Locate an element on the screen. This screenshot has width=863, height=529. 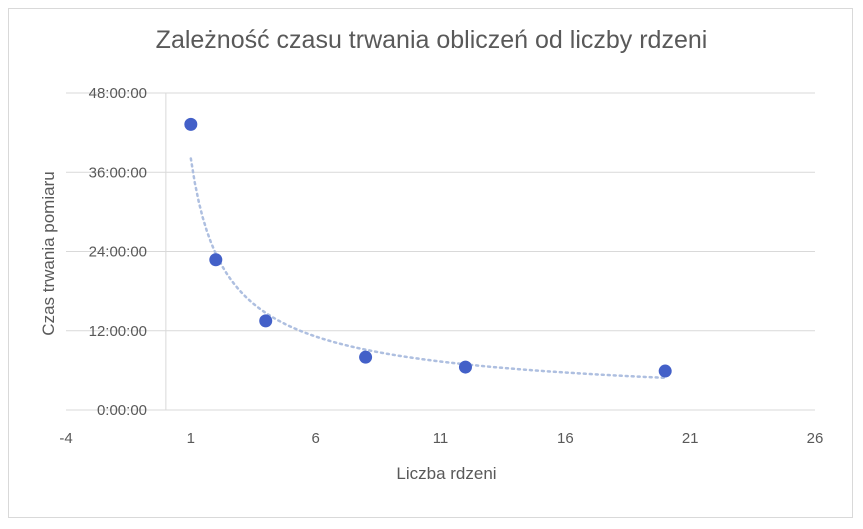
y-tick-label: 36:00:00 is located at coordinates (118, 172).